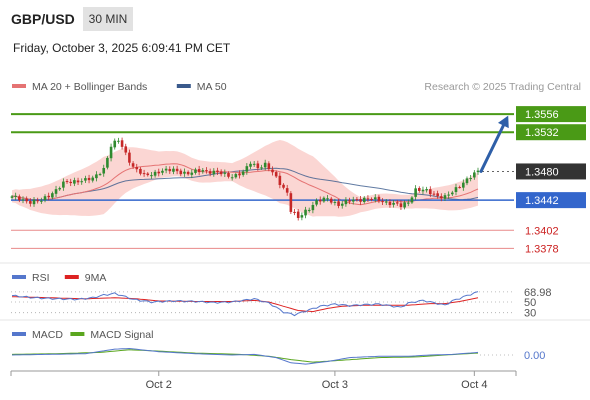 The width and height of the screenshot is (590, 400). I want to click on rsi-legend-label-0: RSI, so click(41, 278).